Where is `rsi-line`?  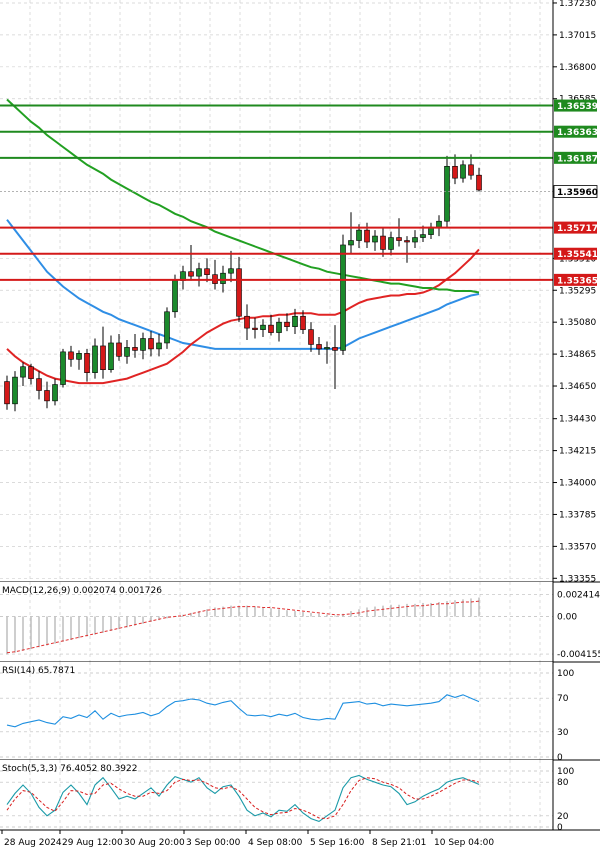
rsi-line is located at coordinates (243, 711).